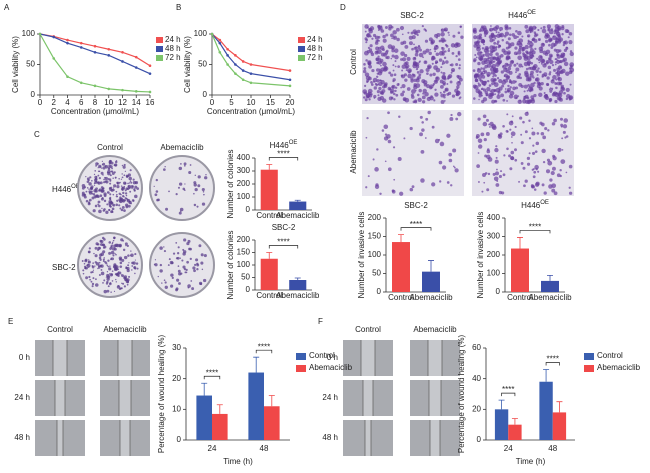 The image size is (650, 473). What do you see at coordinates (431, 281) in the screenshot?
I see `bar` at bounding box center [431, 281].